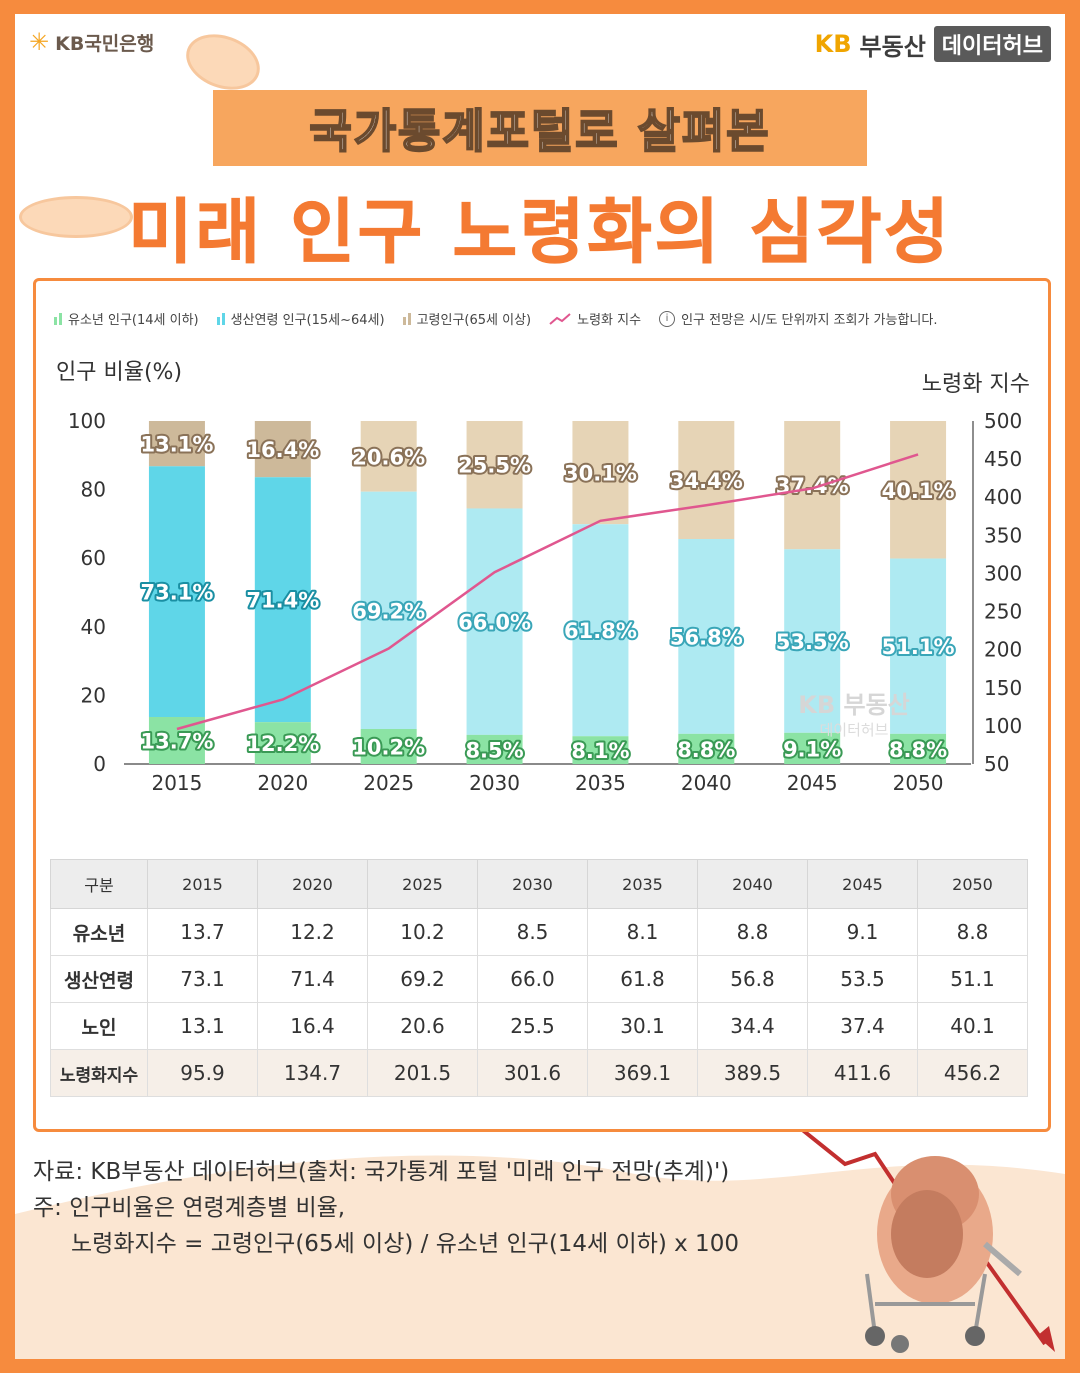  What do you see at coordinates (312, 932) in the screenshot?
I see `table-cell: 12.2` at bounding box center [312, 932].